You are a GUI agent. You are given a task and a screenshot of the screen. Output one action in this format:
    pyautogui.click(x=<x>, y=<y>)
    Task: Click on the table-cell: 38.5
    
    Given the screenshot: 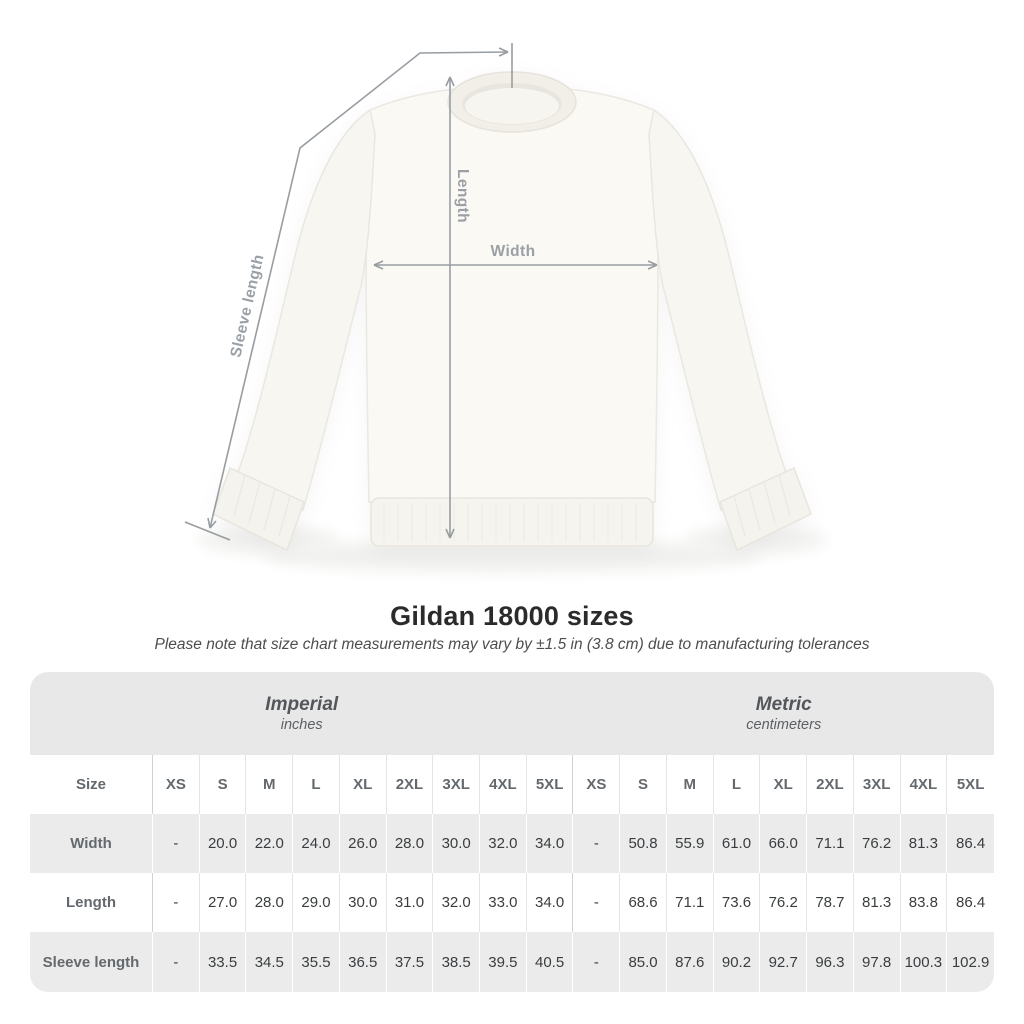 What is the action you would take?
    pyautogui.click(x=457, y=962)
    